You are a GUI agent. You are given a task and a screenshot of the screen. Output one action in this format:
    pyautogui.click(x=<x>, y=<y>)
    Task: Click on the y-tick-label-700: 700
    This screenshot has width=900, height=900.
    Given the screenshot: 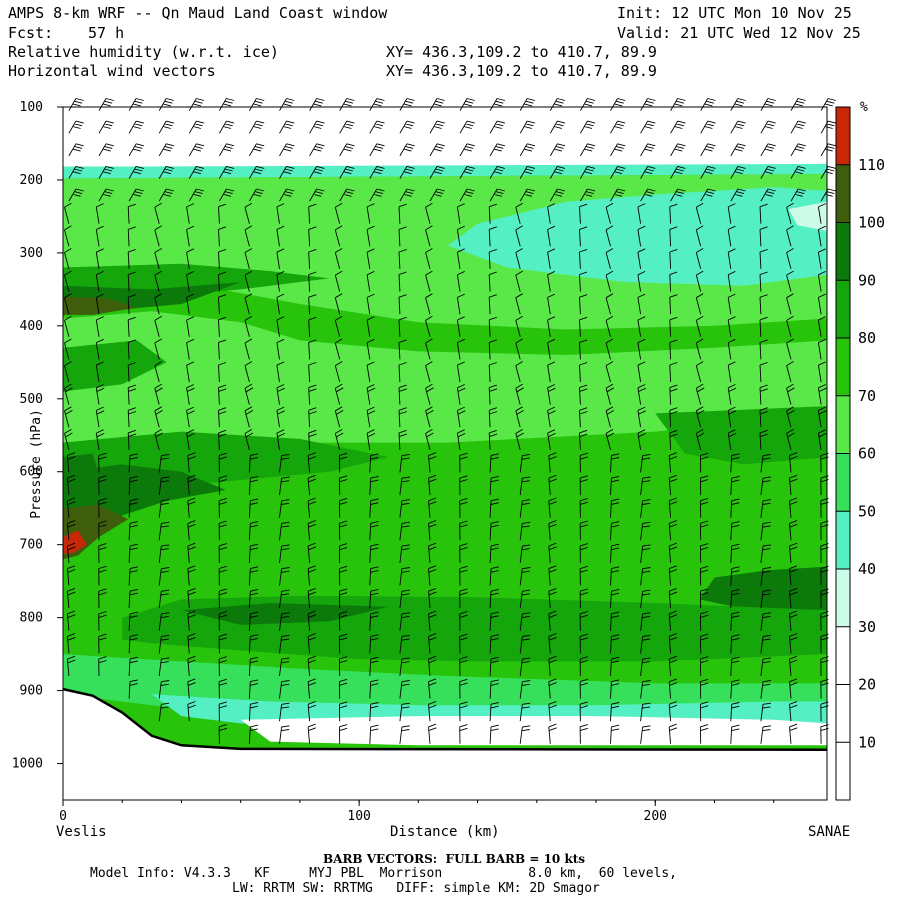 What is the action you would take?
    pyautogui.click(x=31, y=545)
    